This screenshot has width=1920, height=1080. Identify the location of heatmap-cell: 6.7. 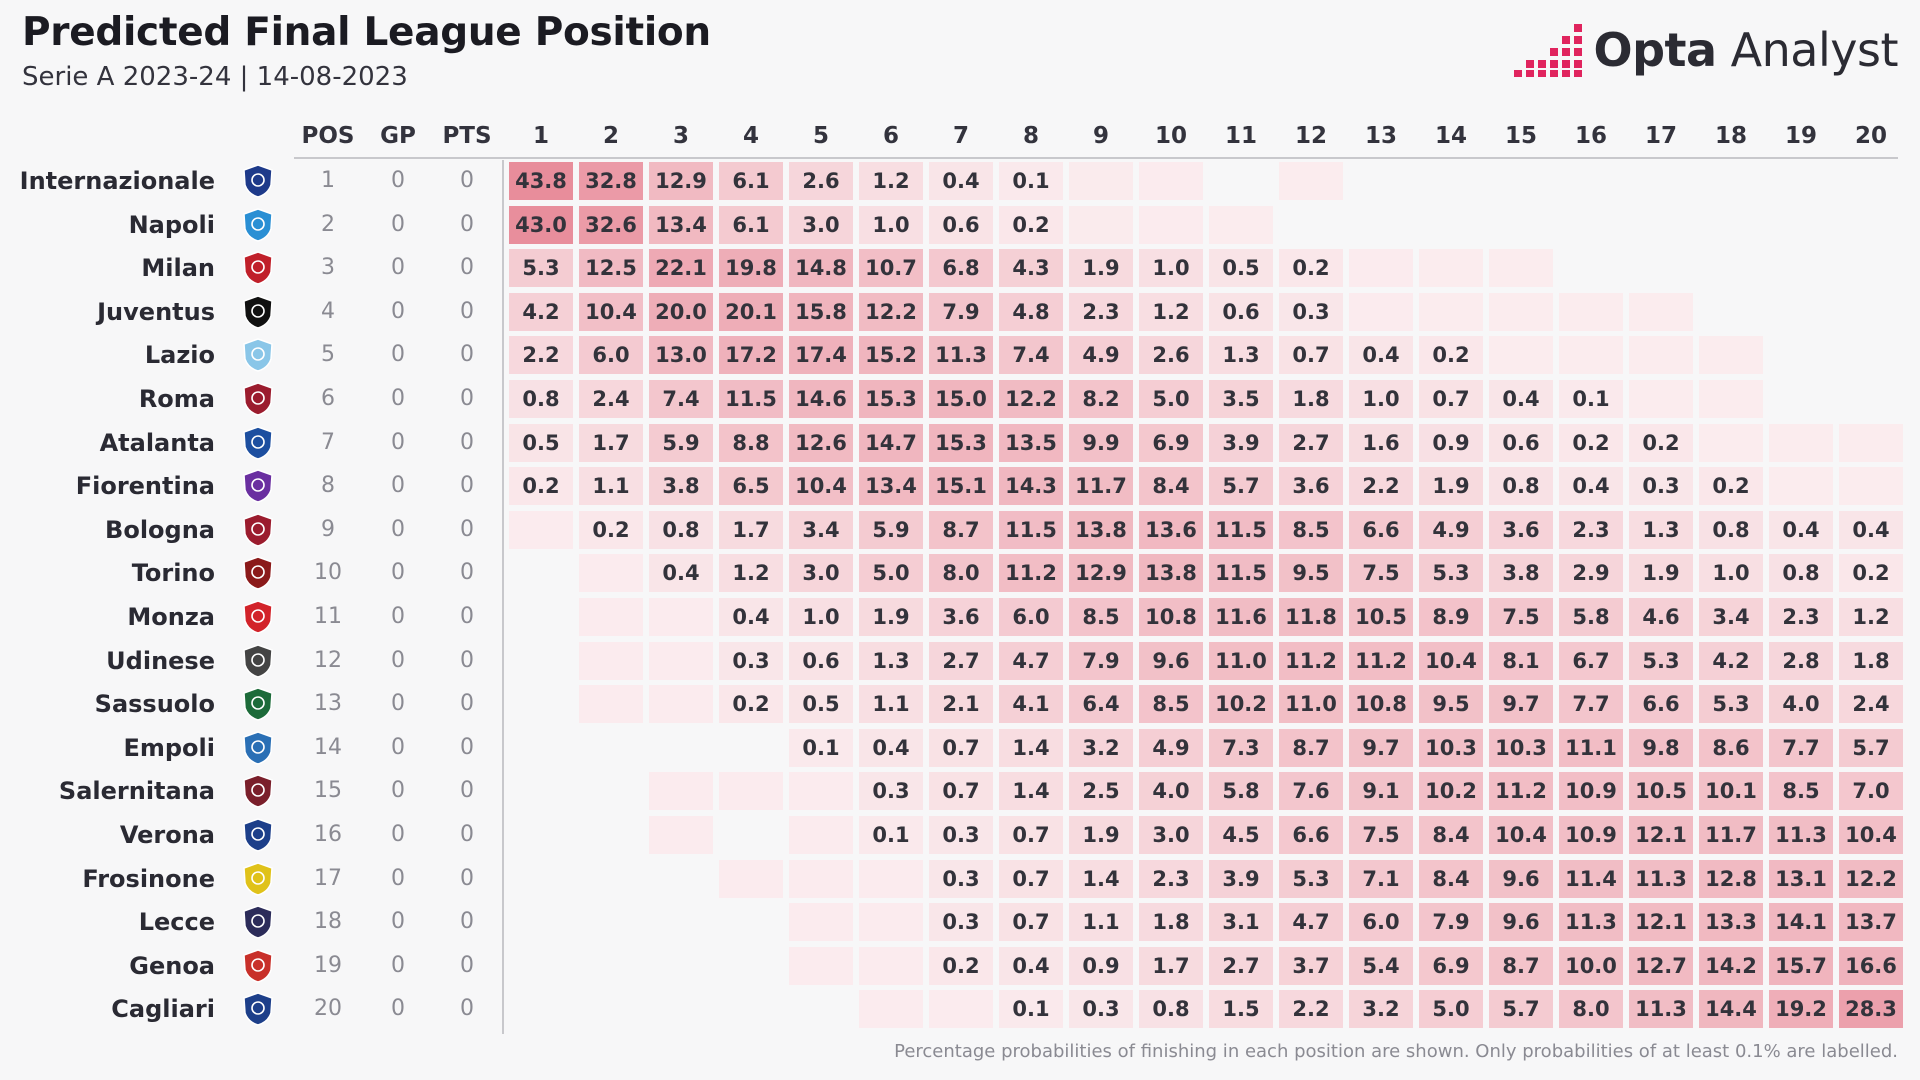
(1591, 660).